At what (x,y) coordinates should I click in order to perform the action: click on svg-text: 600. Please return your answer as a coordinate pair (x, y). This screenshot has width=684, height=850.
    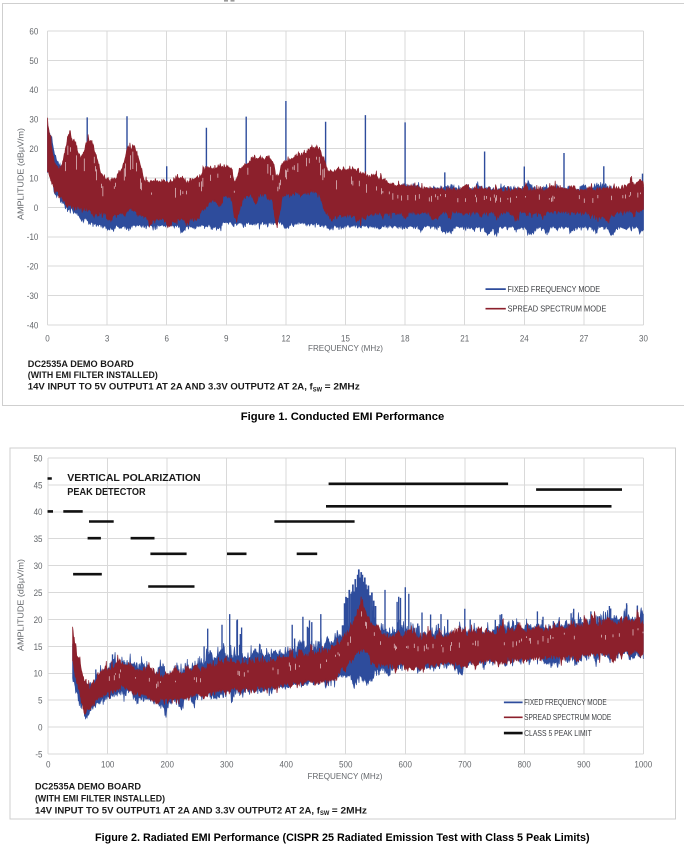
    Looking at the image, I should click on (405, 765).